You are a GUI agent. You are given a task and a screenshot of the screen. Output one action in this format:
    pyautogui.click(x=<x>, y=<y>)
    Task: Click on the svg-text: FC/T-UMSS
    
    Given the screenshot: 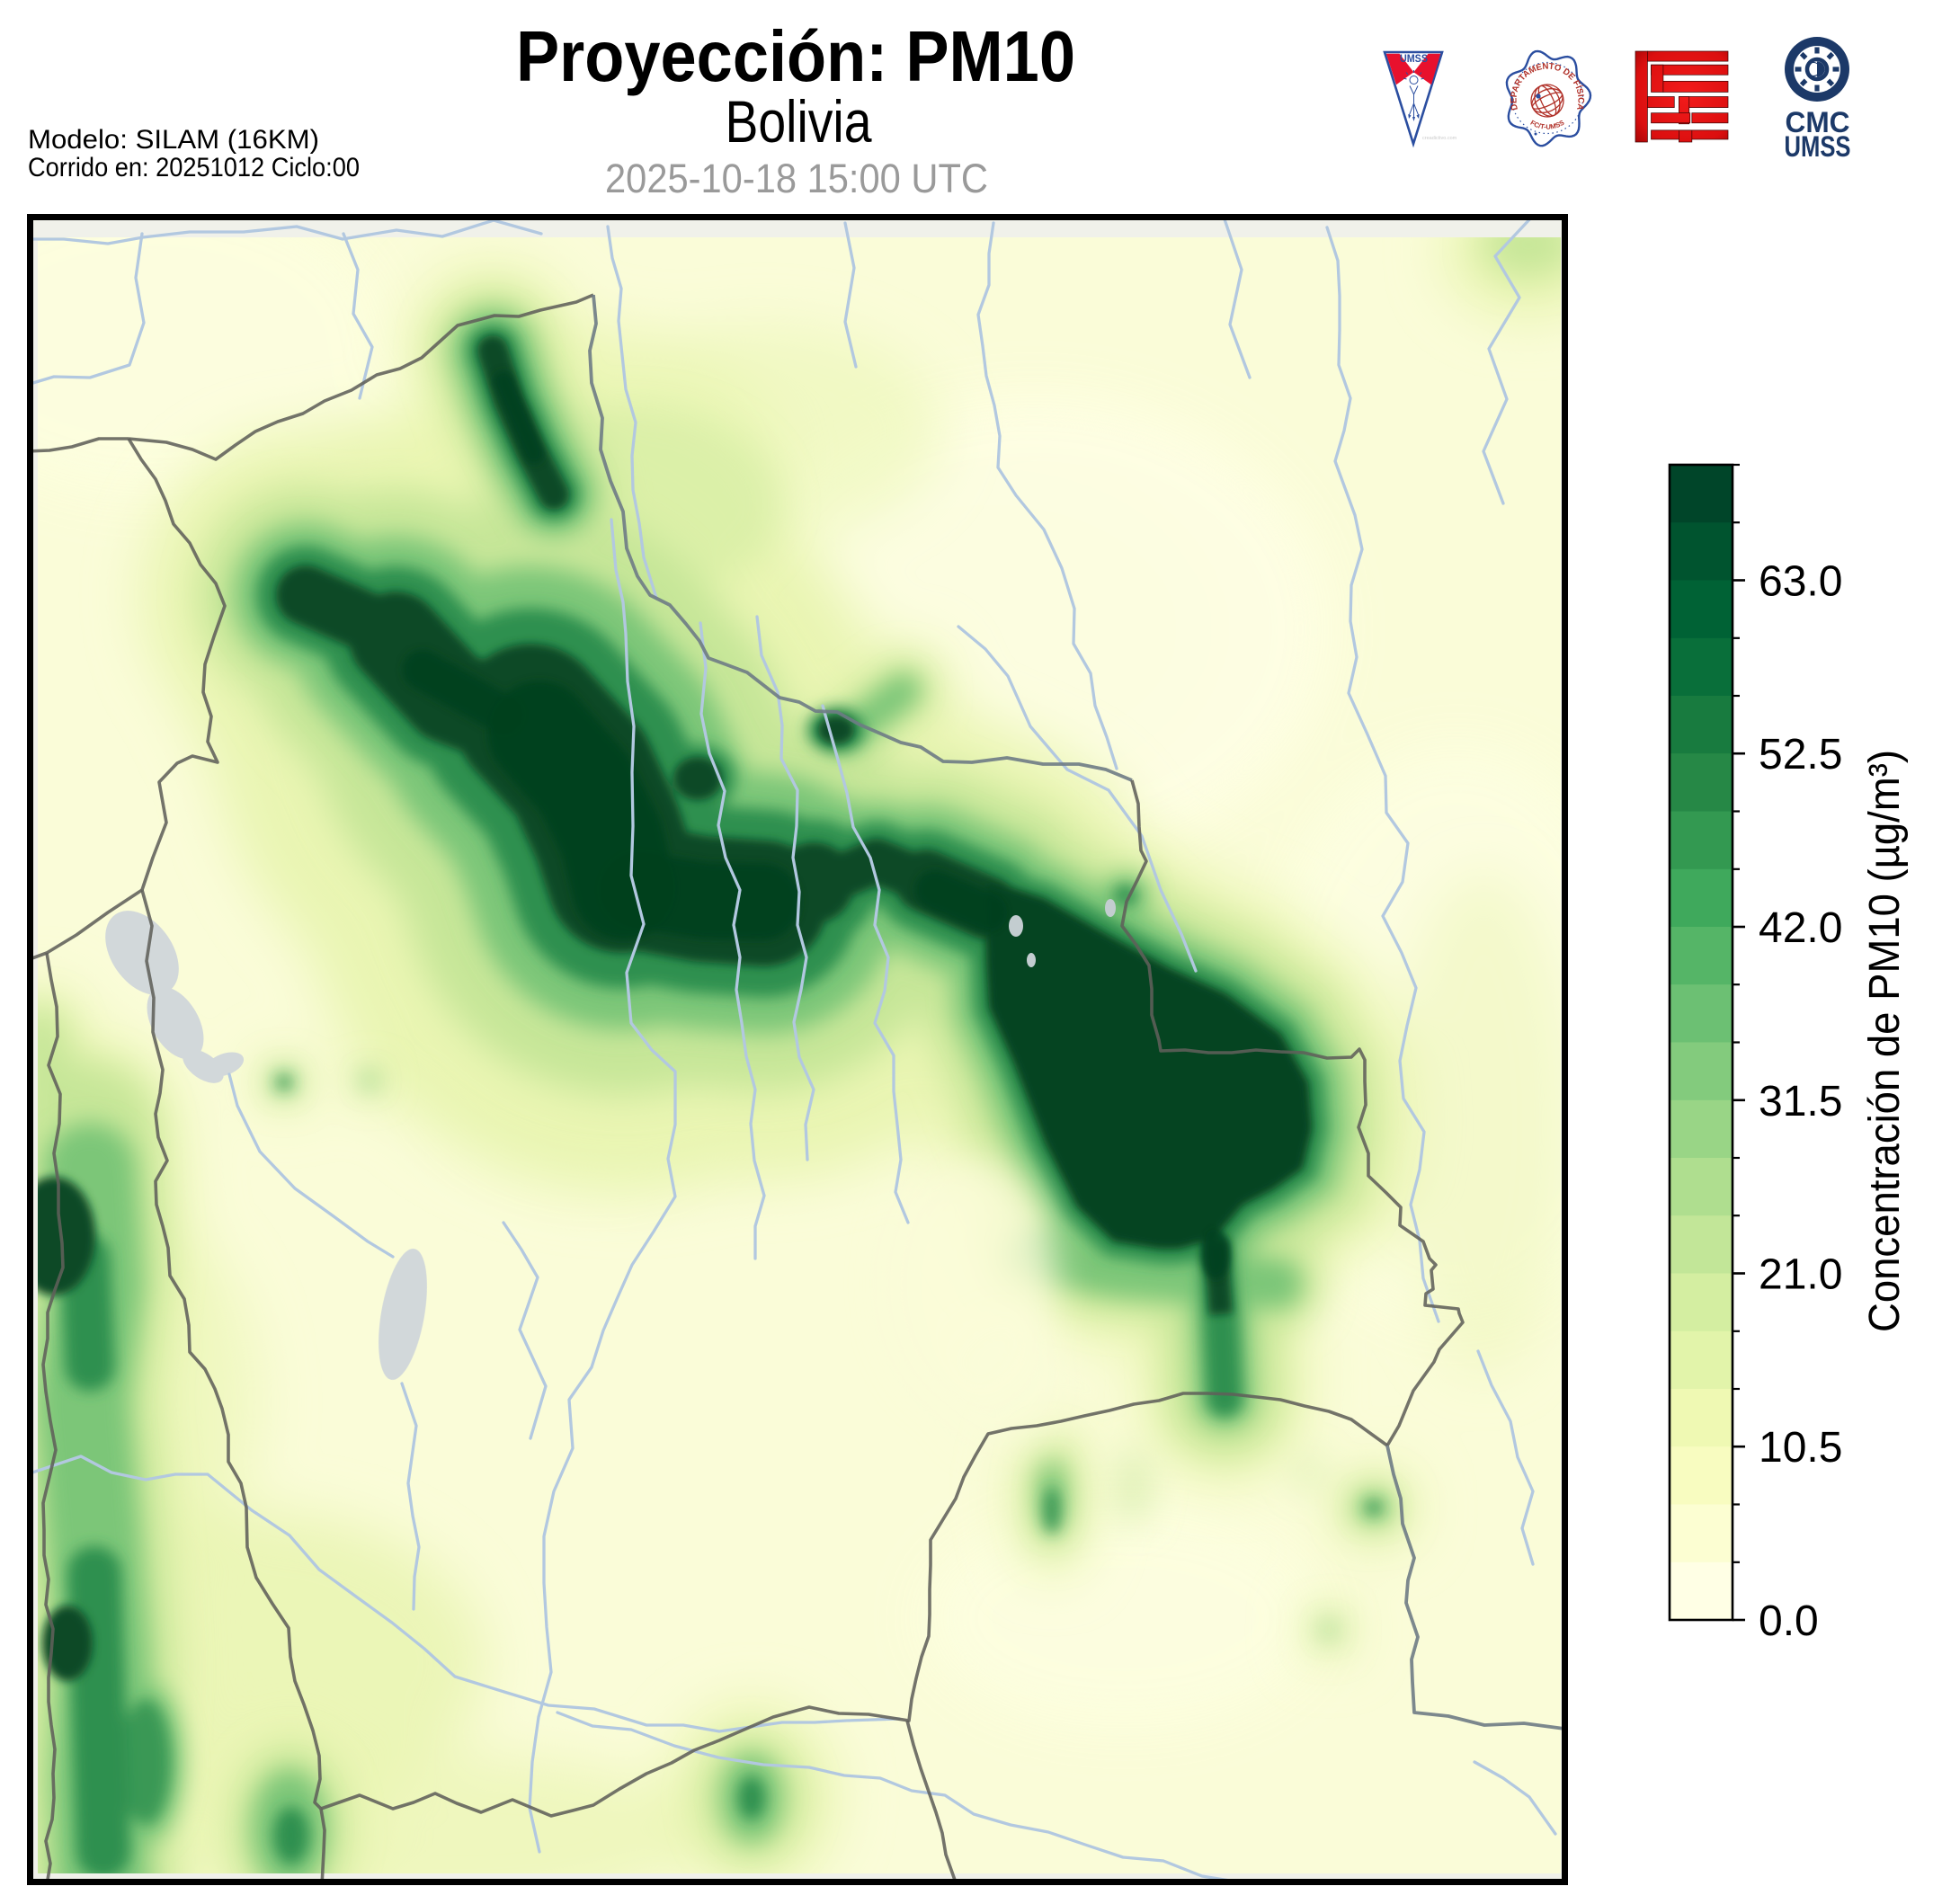 What is the action you would take?
    pyautogui.click(x=1547, y=125)
    